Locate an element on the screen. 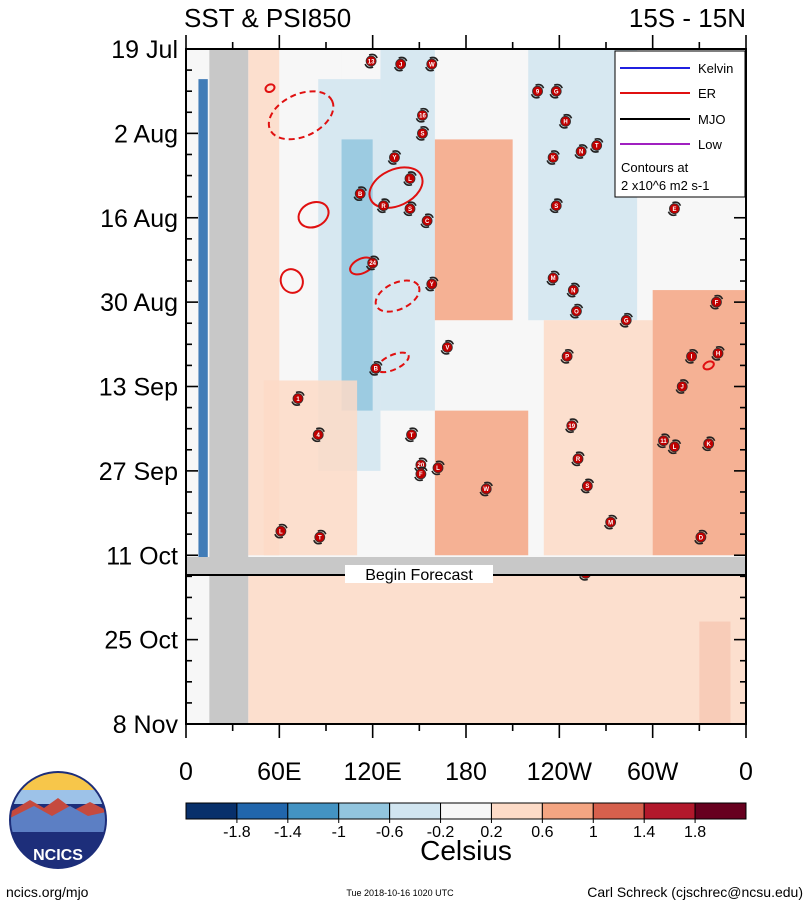 Image resolution: width=809 pixels, height=907 pixels. storm-marker-0: 13 is located at coordinates (371, 61).